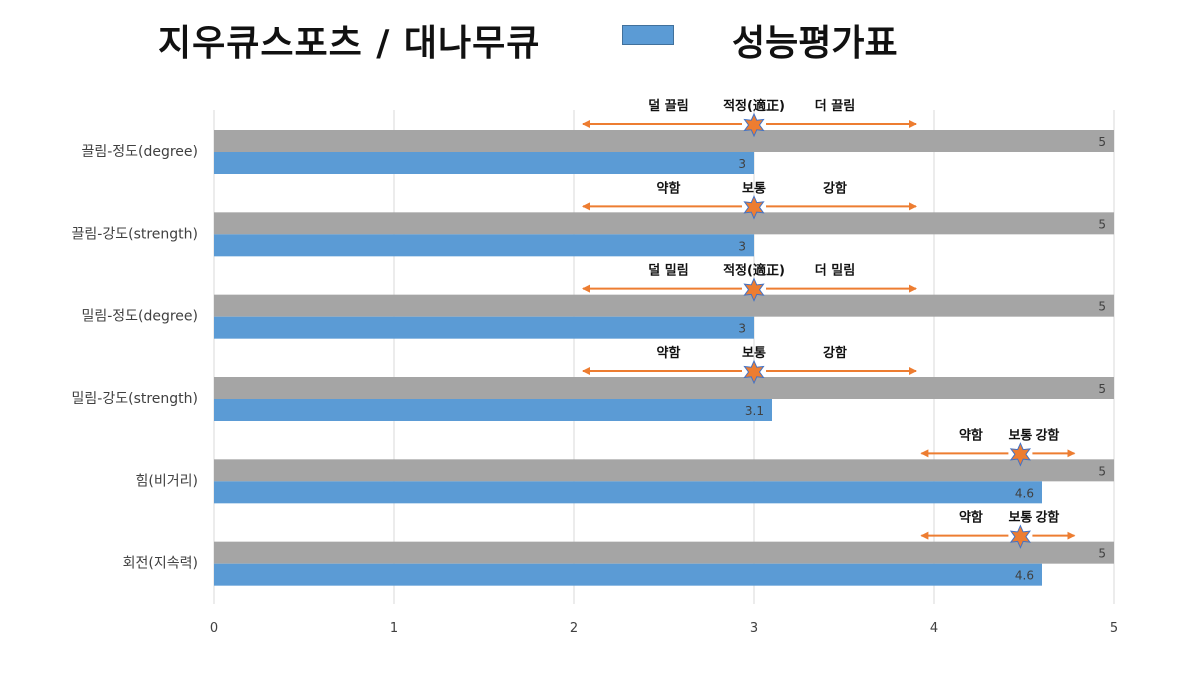 The width and height of the screenshot is (1200, 675). What do you see at coordinates (835, 106) in the screenshot?
I see `annotation-right-label: 더 끌림` at bounding box center [835, 106].